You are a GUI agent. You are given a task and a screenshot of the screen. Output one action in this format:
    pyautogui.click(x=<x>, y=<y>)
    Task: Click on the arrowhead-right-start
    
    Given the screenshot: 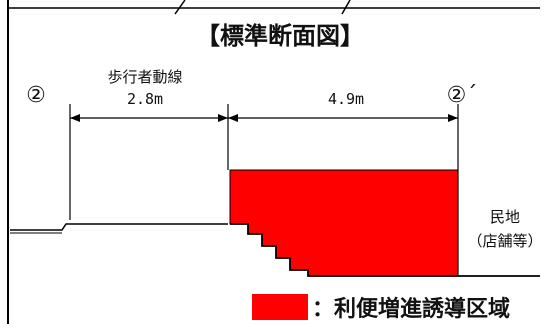 What is the action you would take?
    pyautogui.click(x=233, y=118)
    